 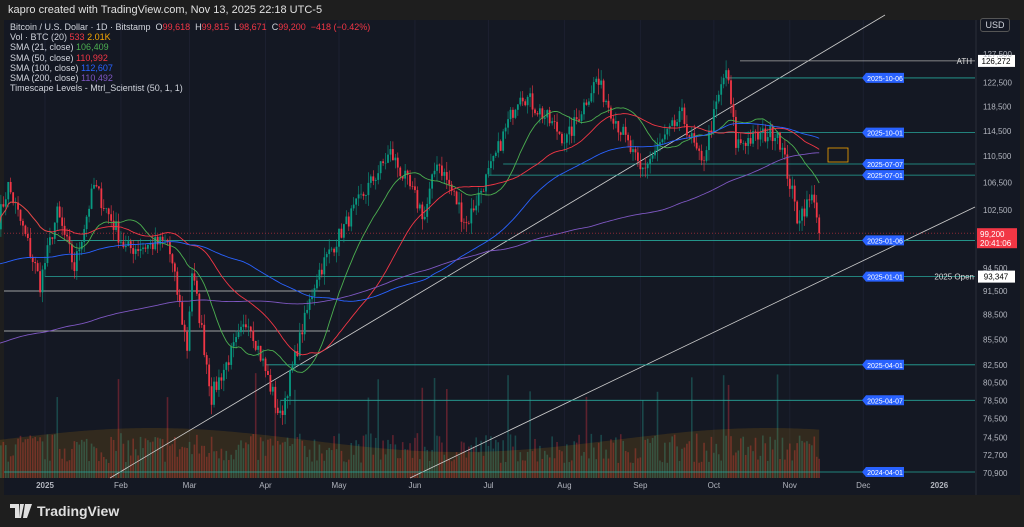 What do you see at coordinates (64, 511) in the screenshot?
I see `tradingview-logo: TradingView` at bounding box center [64, 511].